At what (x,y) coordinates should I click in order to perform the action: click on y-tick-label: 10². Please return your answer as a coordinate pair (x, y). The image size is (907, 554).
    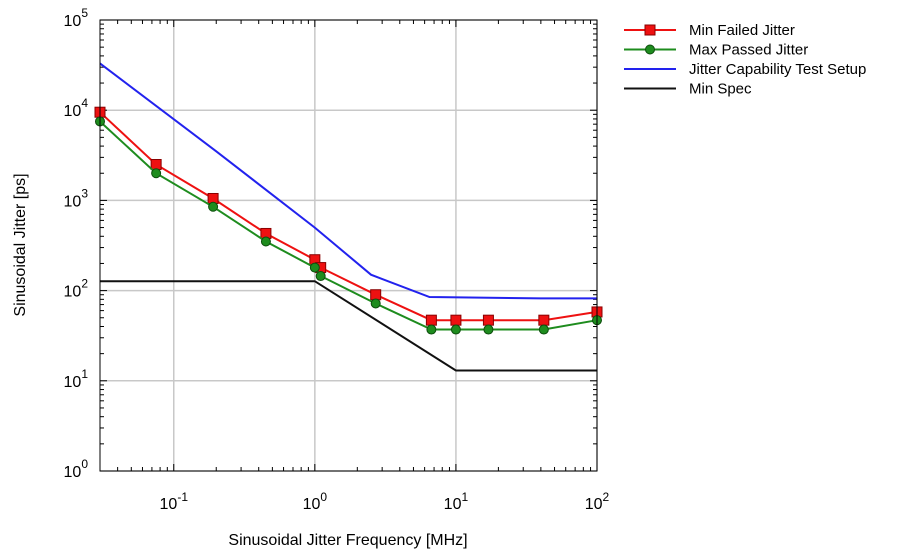
    Looking at the image, I should click on (76, 289).